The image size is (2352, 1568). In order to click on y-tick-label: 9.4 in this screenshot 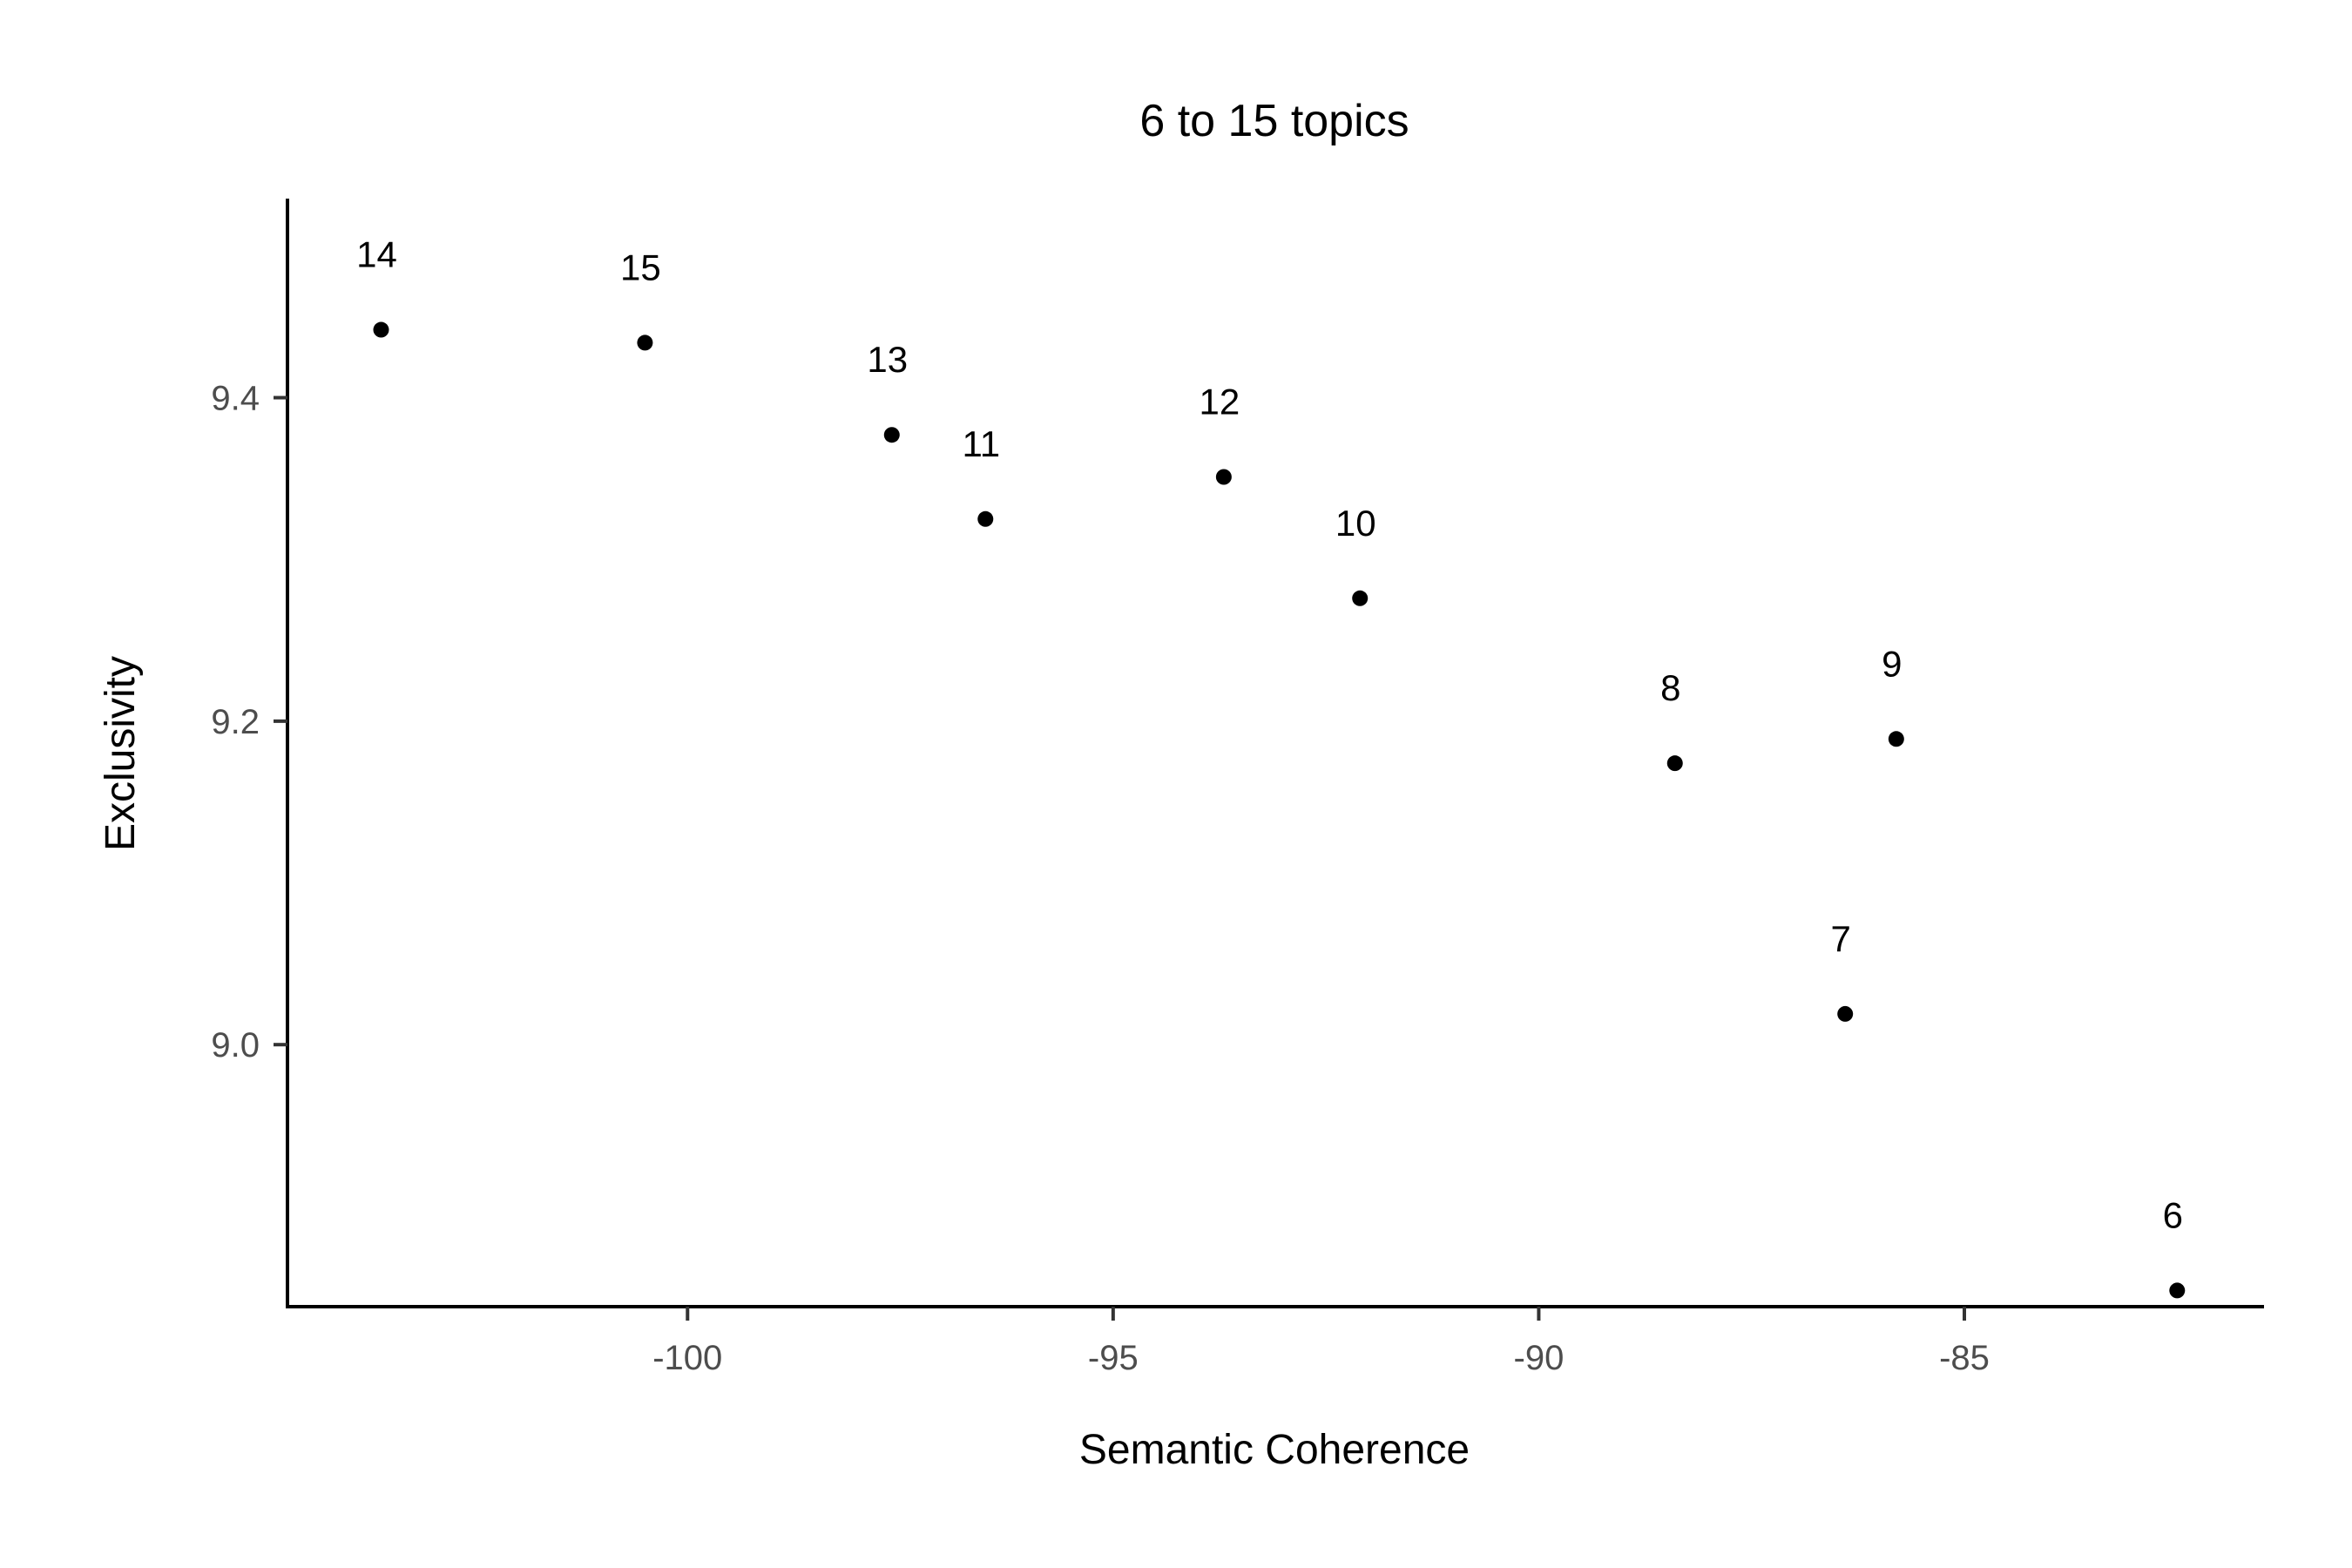, I will do `click(235, 399)`.